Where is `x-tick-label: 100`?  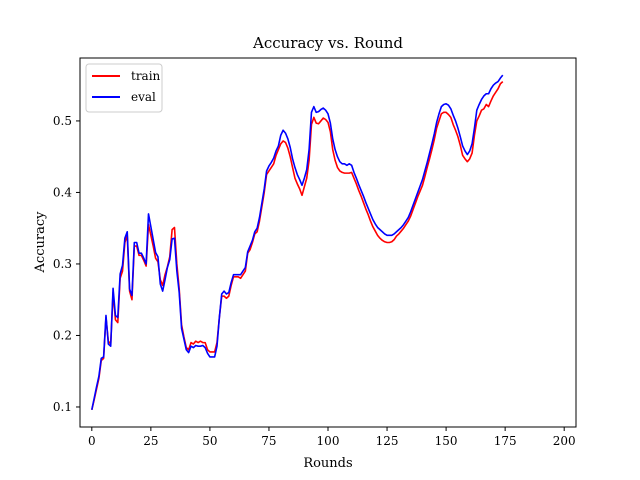
x-tick-label: 100 is located at coordinates (328, 441).